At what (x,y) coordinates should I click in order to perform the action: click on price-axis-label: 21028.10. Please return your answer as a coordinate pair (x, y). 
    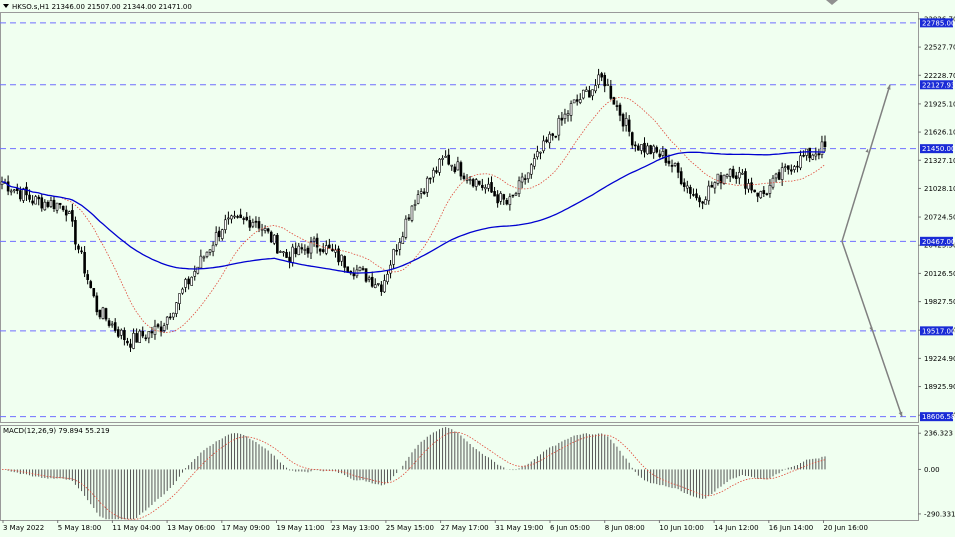
    Looking at the image, I should click on (939, 189).